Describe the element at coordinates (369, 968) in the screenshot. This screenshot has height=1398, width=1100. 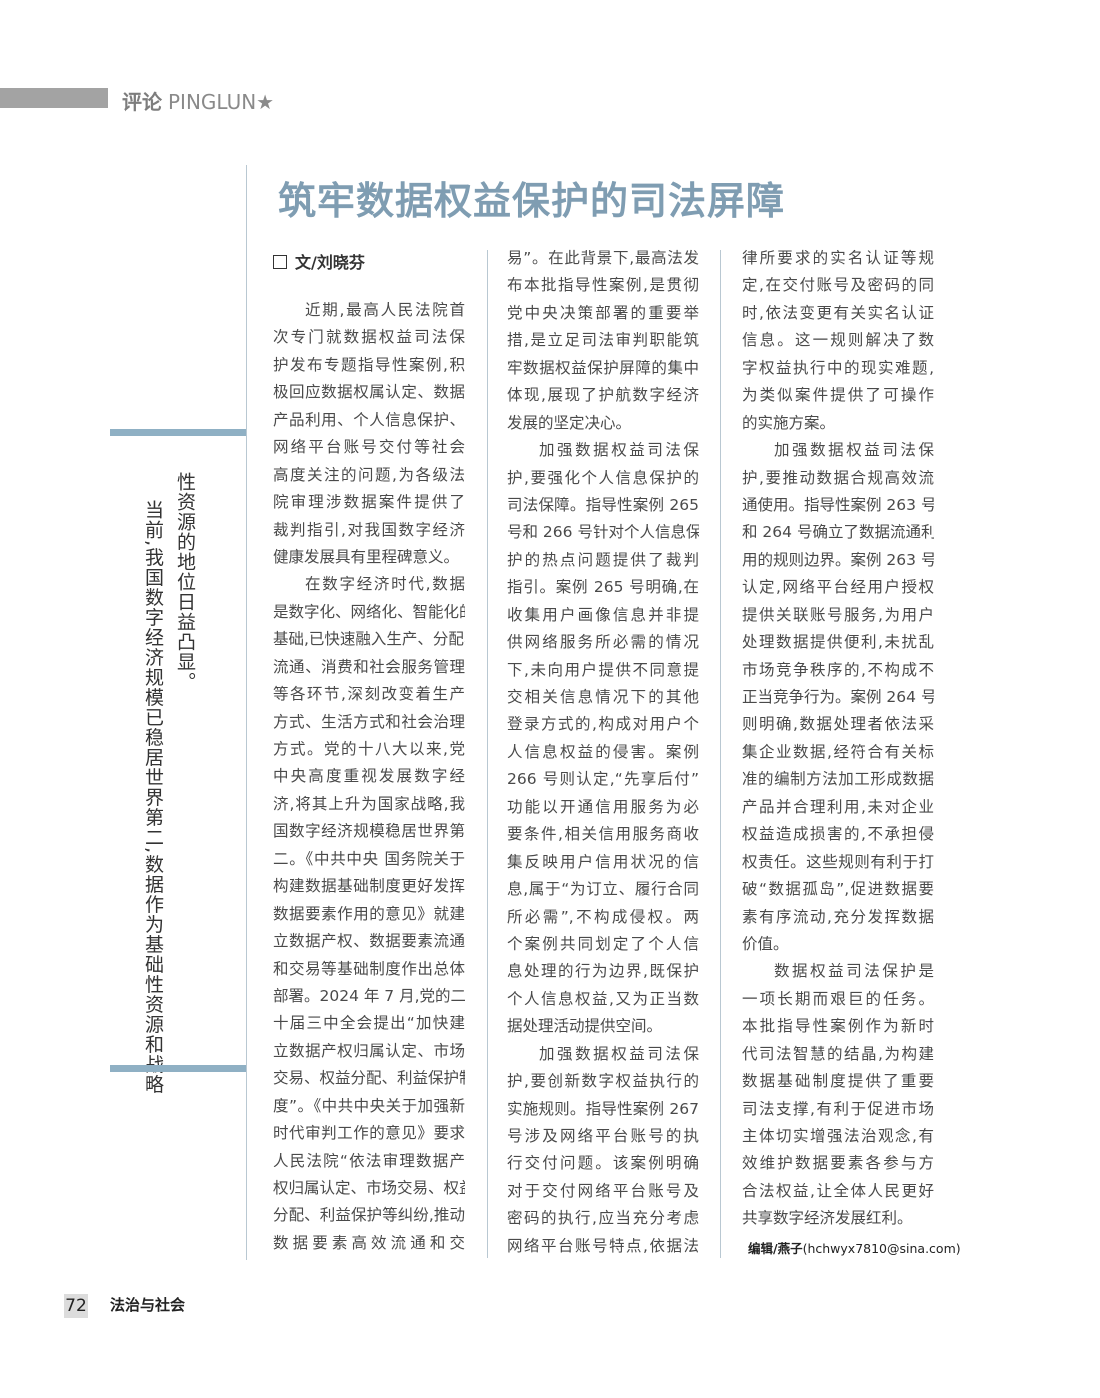
I see `text-line: 和交易等基础制度作出总体` at that location.